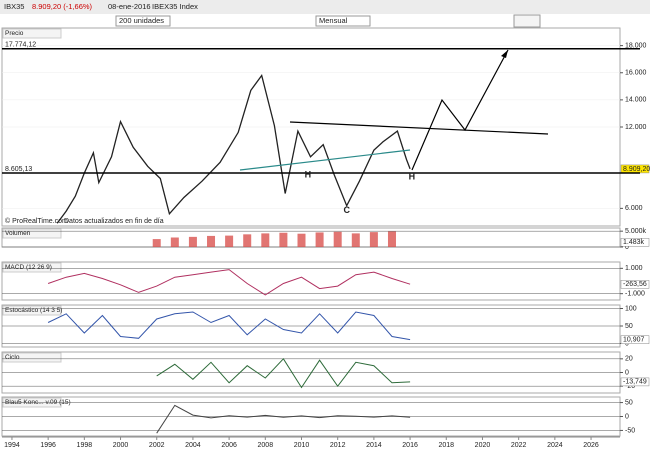 This screenshot has height=451, width=650. What do you see at coordinates (446, 445) in the screenshot?
I see `x-tick-label: 2018` at bounding box center [446, 445].